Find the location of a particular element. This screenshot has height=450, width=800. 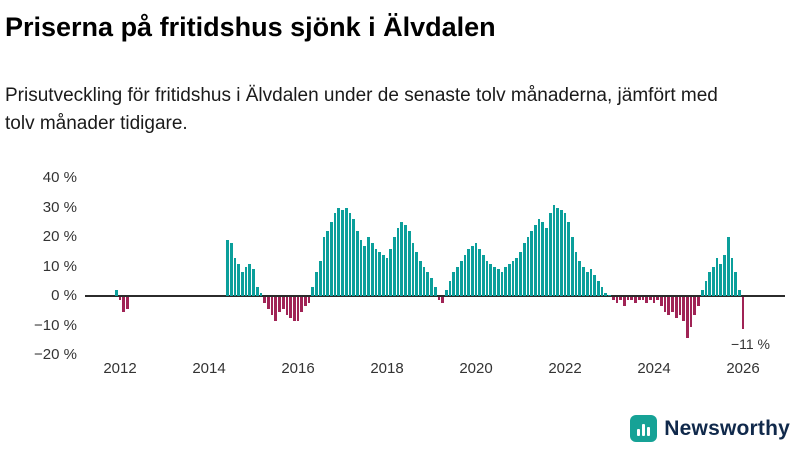

y-axis-tick-label: −20 % is located at coordinates (55, 354).